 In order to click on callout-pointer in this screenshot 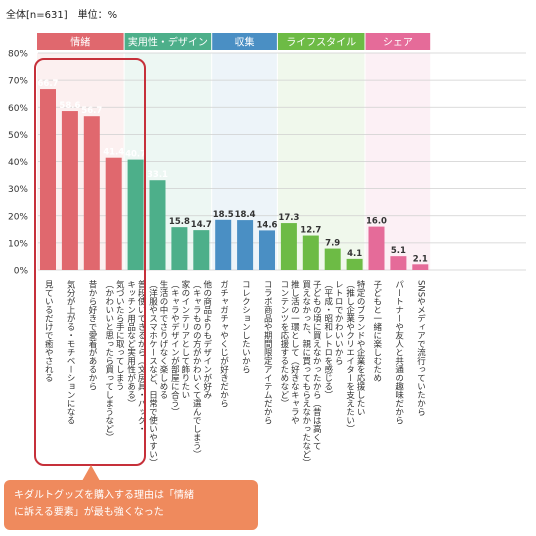, I will do `click(91, 473)`.